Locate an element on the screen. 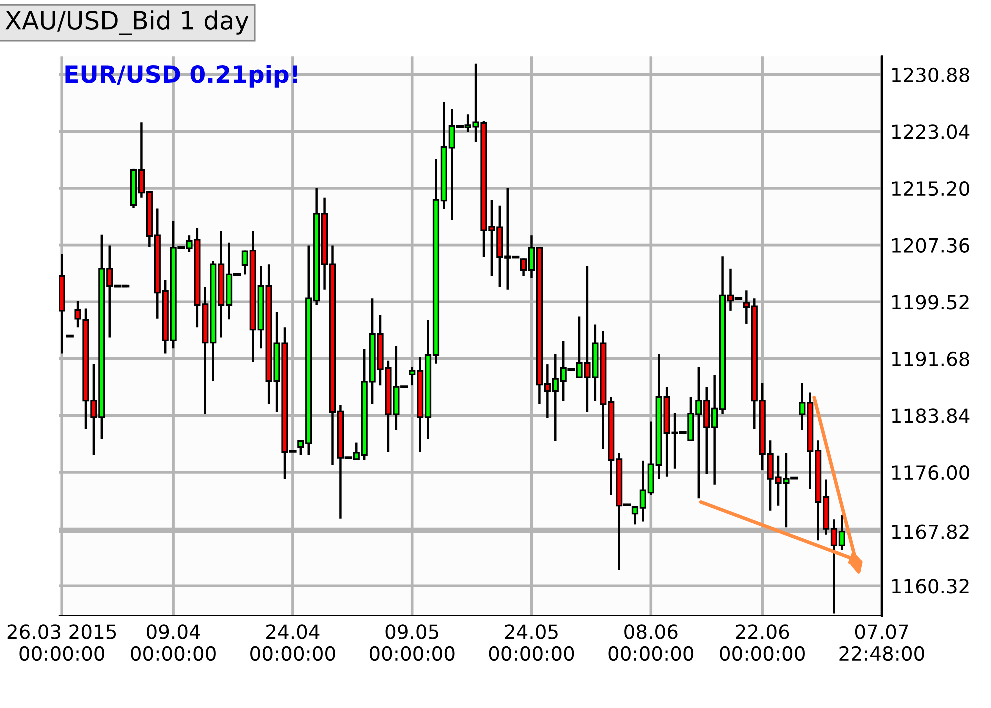 The image size is (991, 708). y-tick-label: 1167.82 is located at coordinates (930, 532).